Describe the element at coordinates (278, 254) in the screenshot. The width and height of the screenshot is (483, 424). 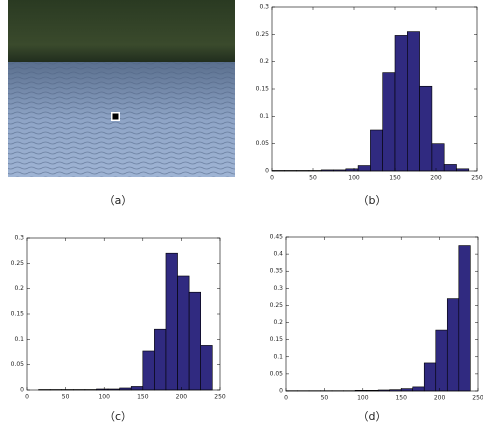
I see `y-tick-label: 0.4` at that location.